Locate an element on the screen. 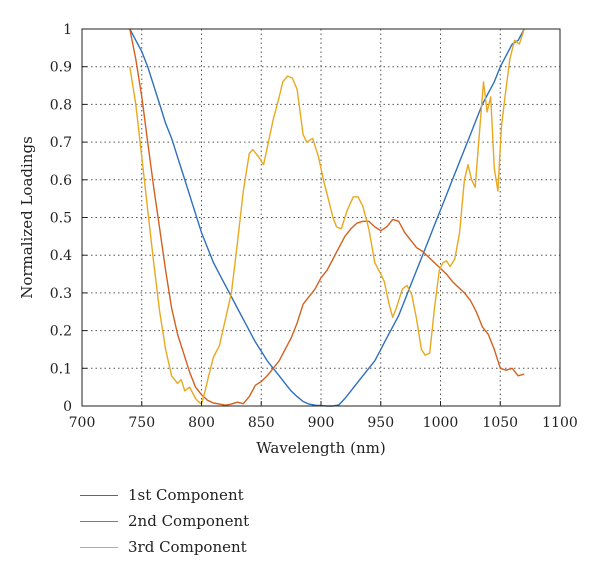 The height and width of the screenshot is (579, 600). x-tick-label-1000: 1000 is located at coordinates (441, 423).